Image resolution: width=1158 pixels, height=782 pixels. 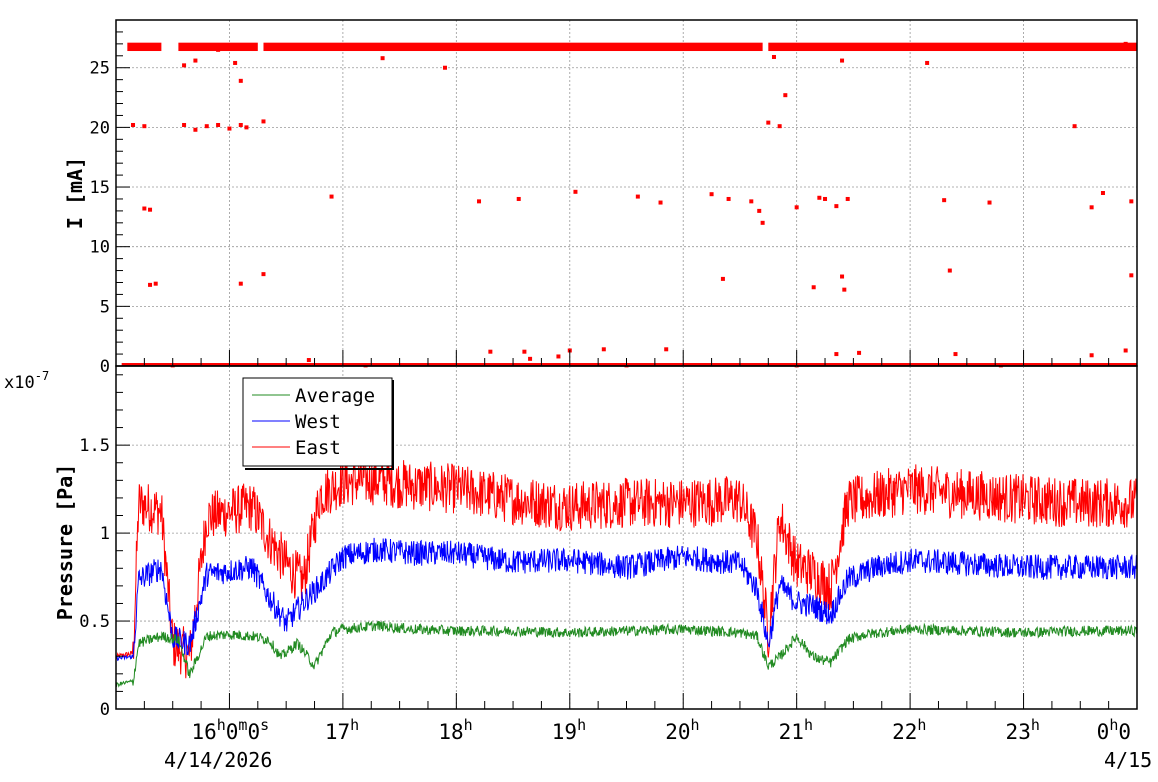 What do you see at coordinates (242, 725) in the screenshot?
I see `x-tick-label-part: m` at bounding box center [242, 725].